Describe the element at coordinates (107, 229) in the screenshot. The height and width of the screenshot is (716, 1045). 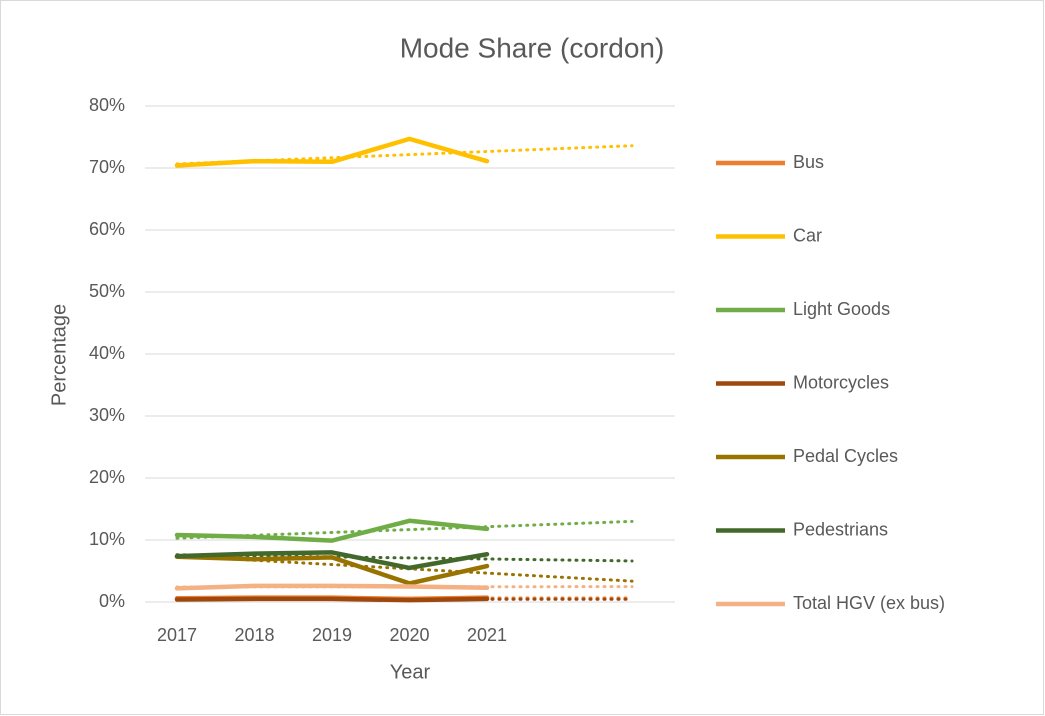
I see `y-tick-label: 60%` at that location.